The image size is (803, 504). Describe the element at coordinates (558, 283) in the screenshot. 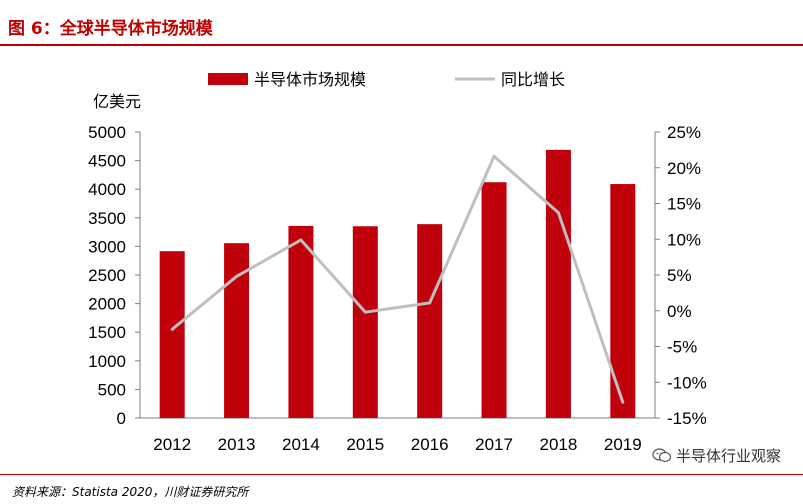

I see `bar-2018` at that location.